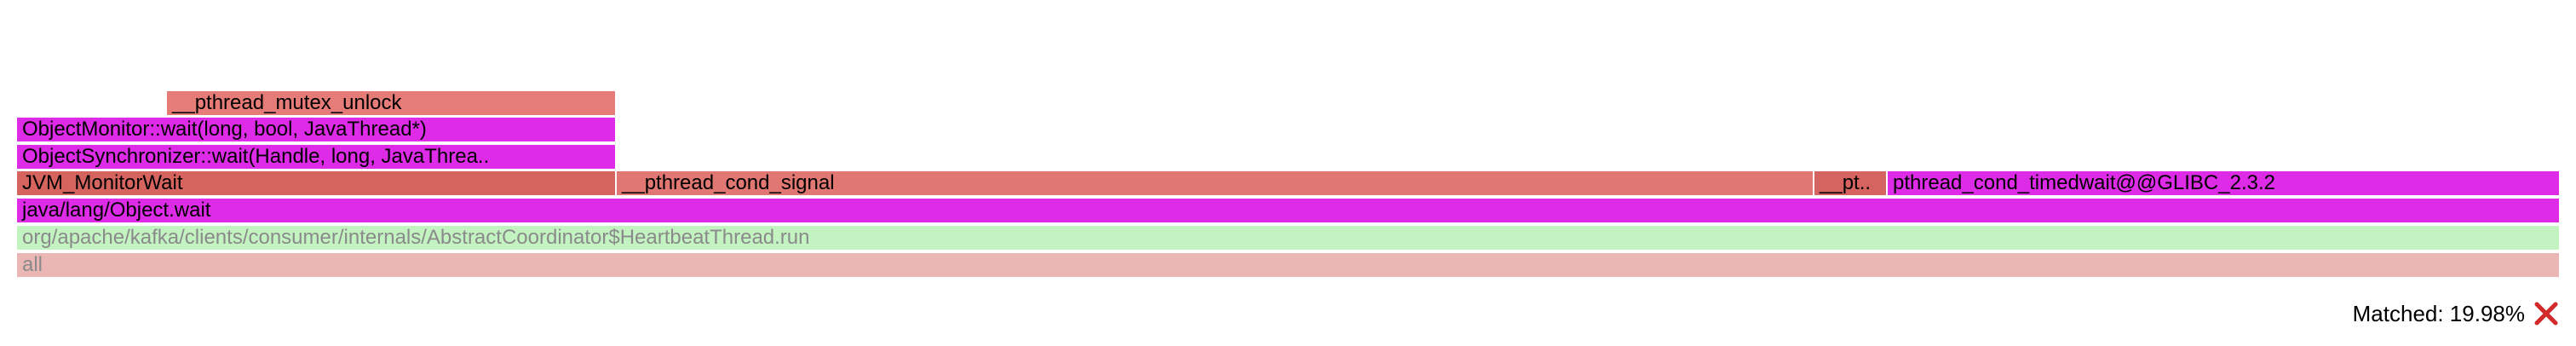 The width and height of the screenshot is (2576, 346). What do you see at coordinates (2439, 313) in the screenshot?
I see `matched-text: Matched: 19.98%` at bounding box center [2439, 313].